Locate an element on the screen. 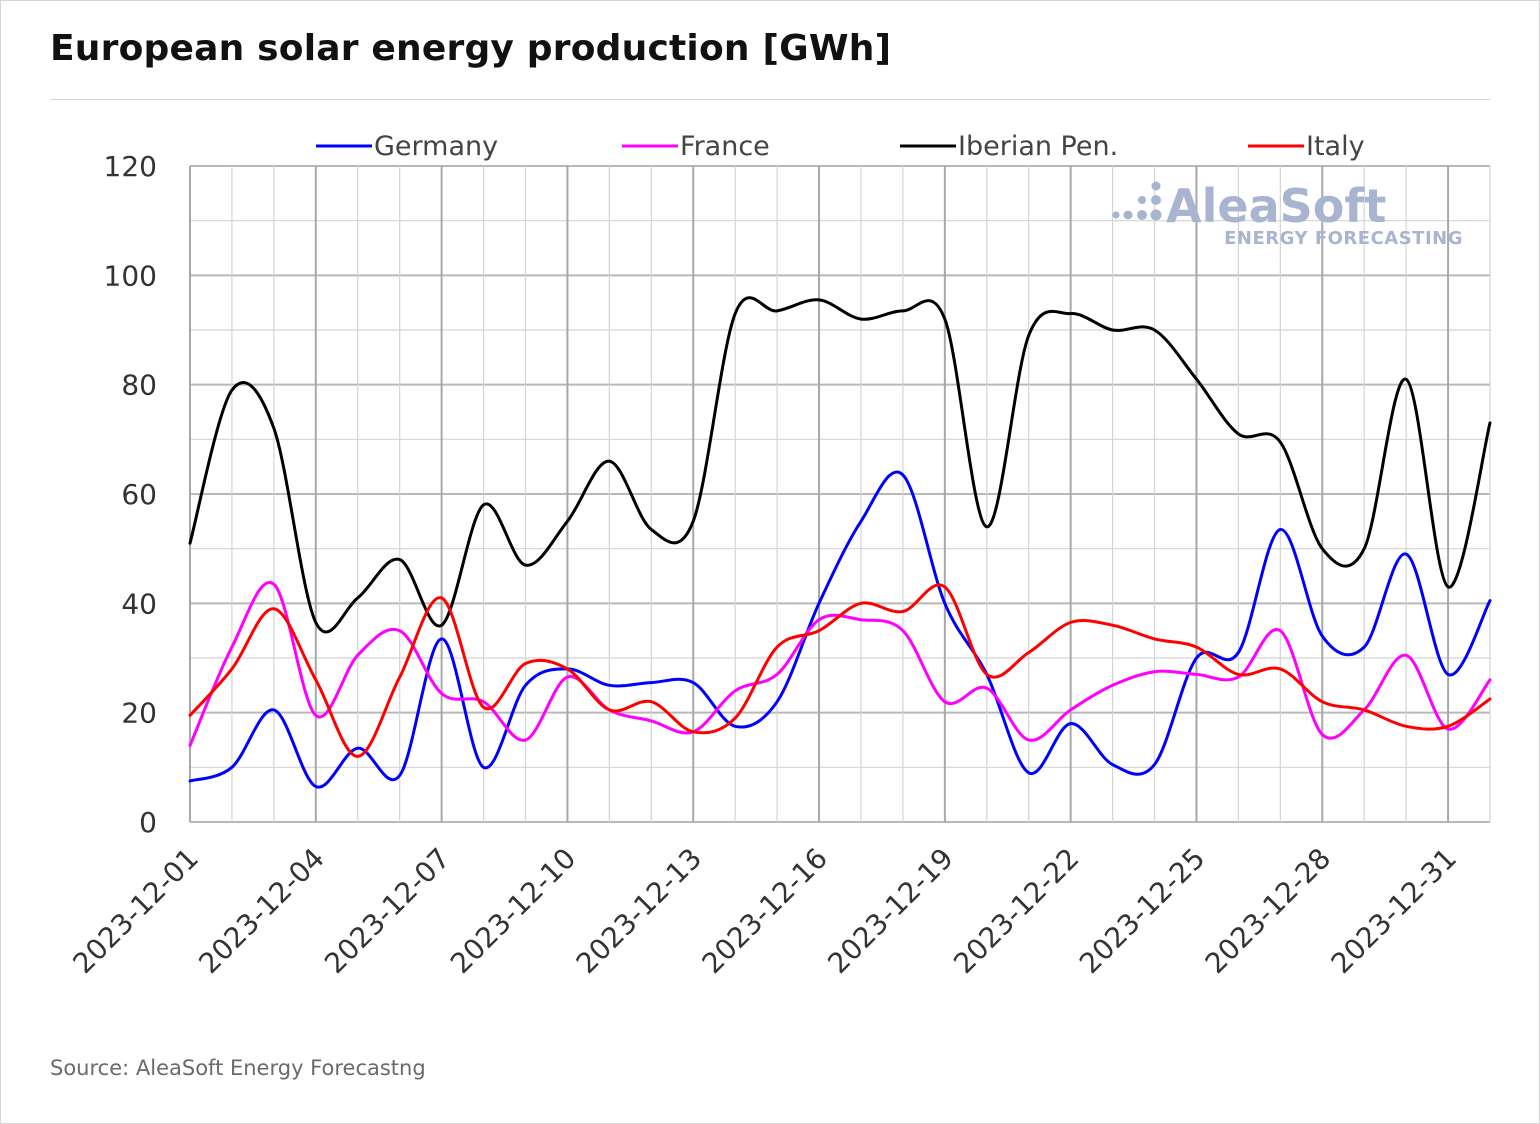 The height and width of the screenshot is (1124, 1540). x-tick-label: 2023-12-07 is located at coordinates (387, 911).